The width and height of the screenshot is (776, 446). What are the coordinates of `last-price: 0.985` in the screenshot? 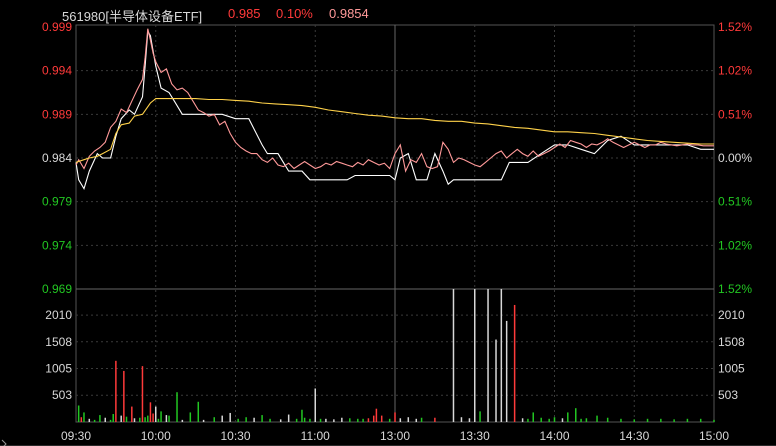 It's located at (244, 13).